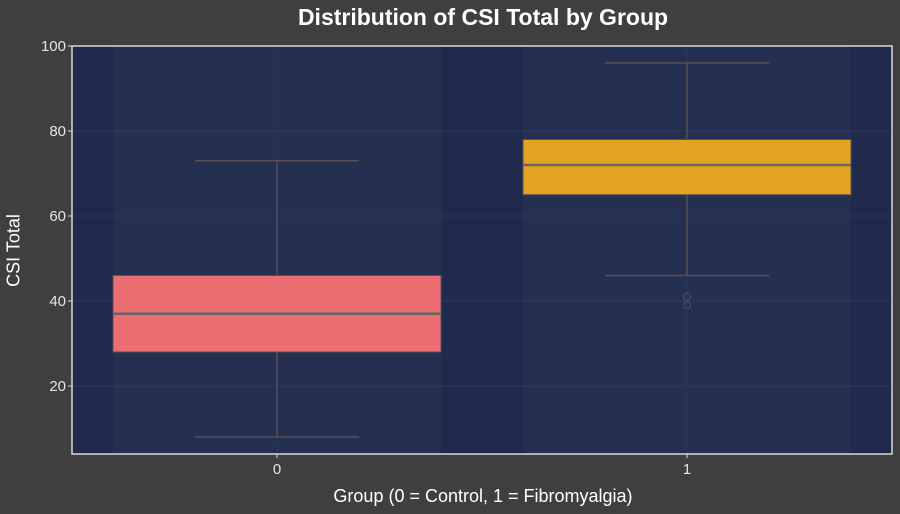 This screenshot has width=900, height=514. I want to click on y-tick-label: 20, so click(57, 386).